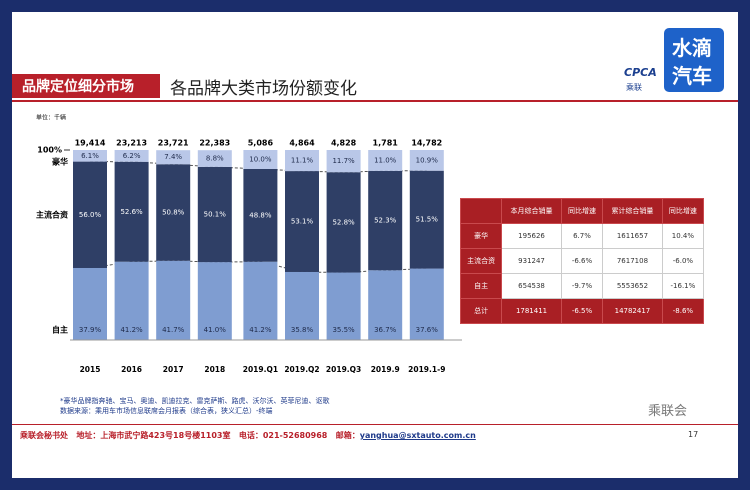  I want to click on table-cell: -6.6%, so click(582, 261).